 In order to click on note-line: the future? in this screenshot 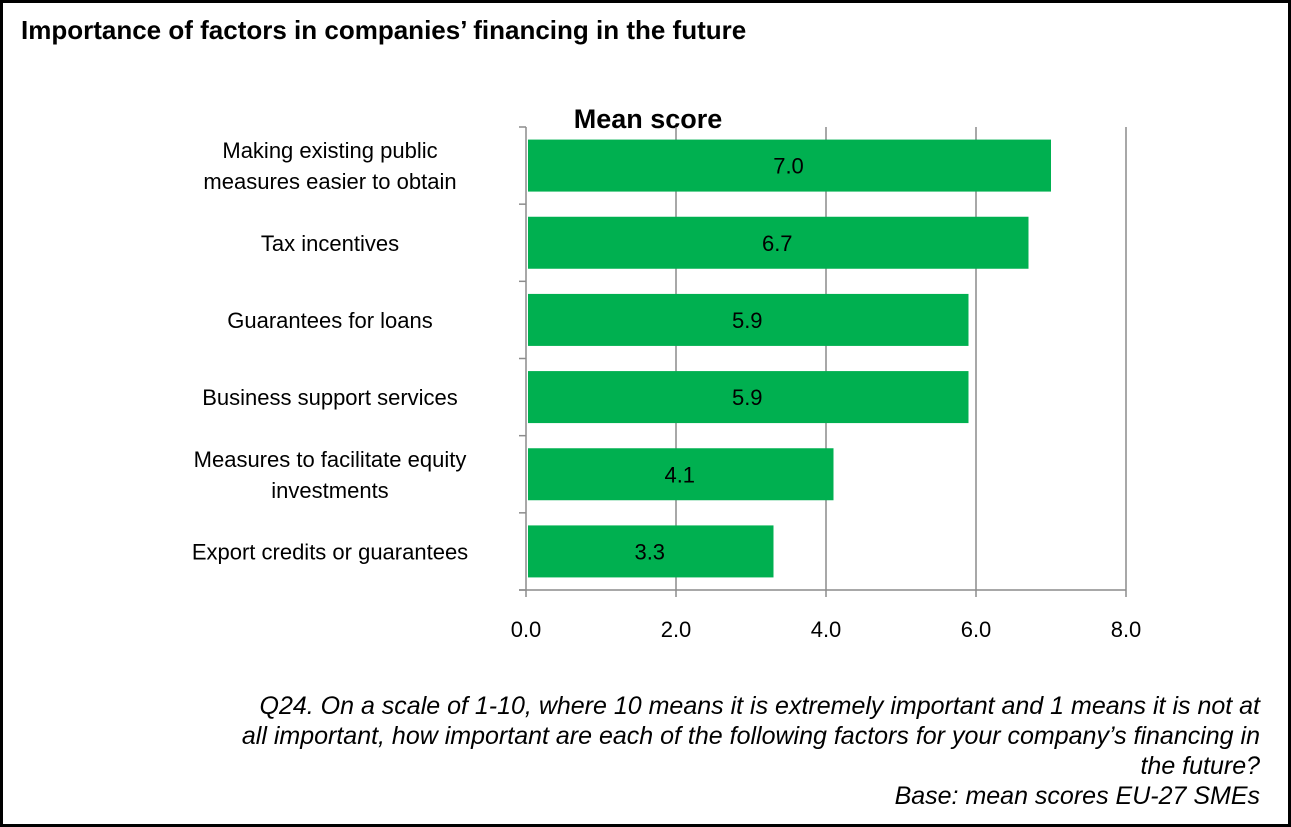, I will do `click(1200, 766)`.